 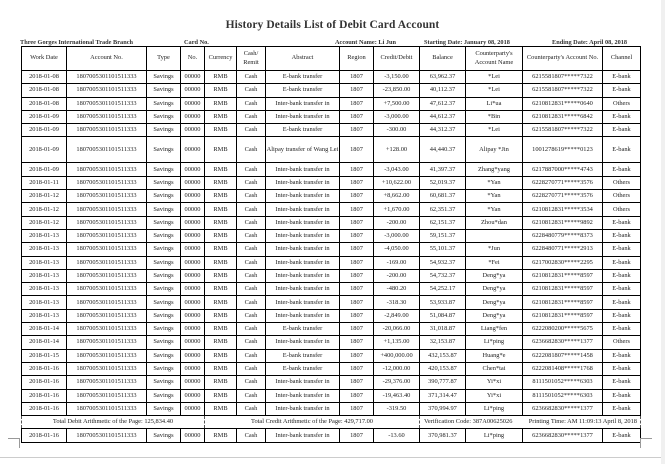 I want to click on cell-balance: 44,312.37, so click(x=442, y=130).